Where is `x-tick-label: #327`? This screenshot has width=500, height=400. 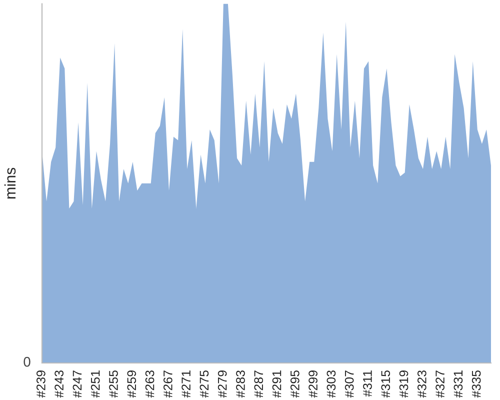
x-tick-label: #327 is located at coordinates (440, 384).